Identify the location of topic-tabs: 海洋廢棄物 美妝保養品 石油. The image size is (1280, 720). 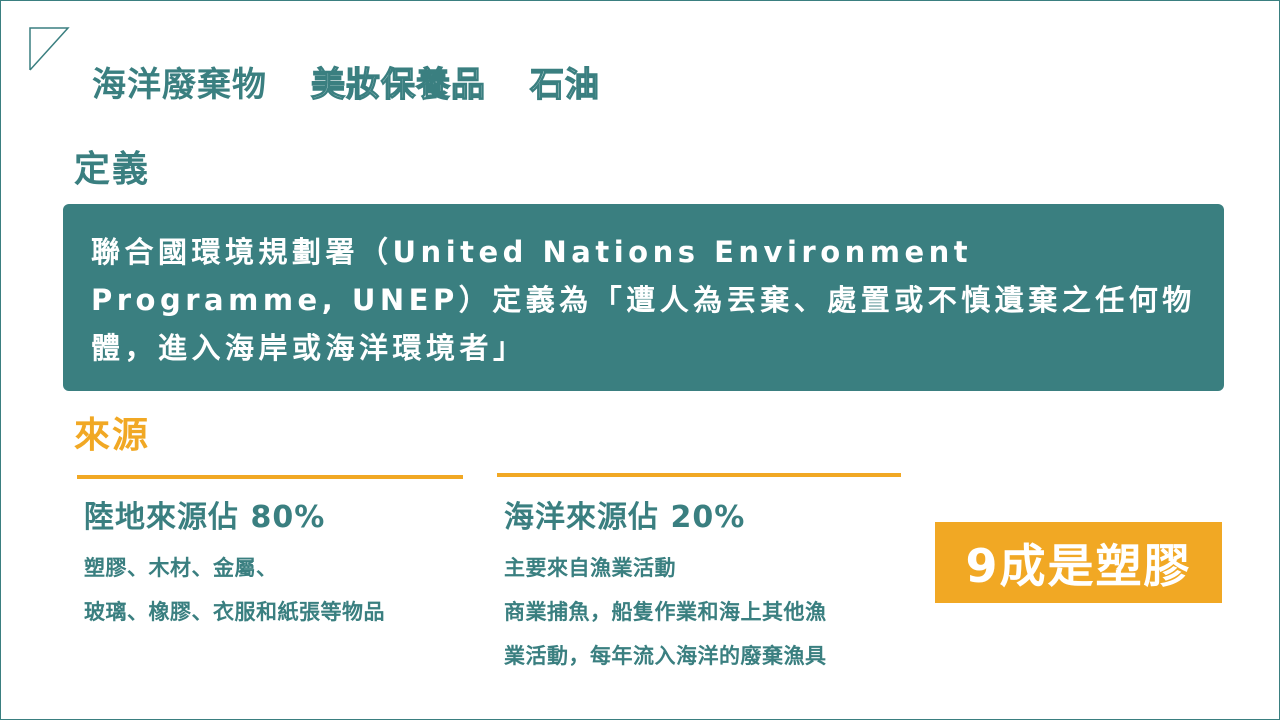
(346, 85).